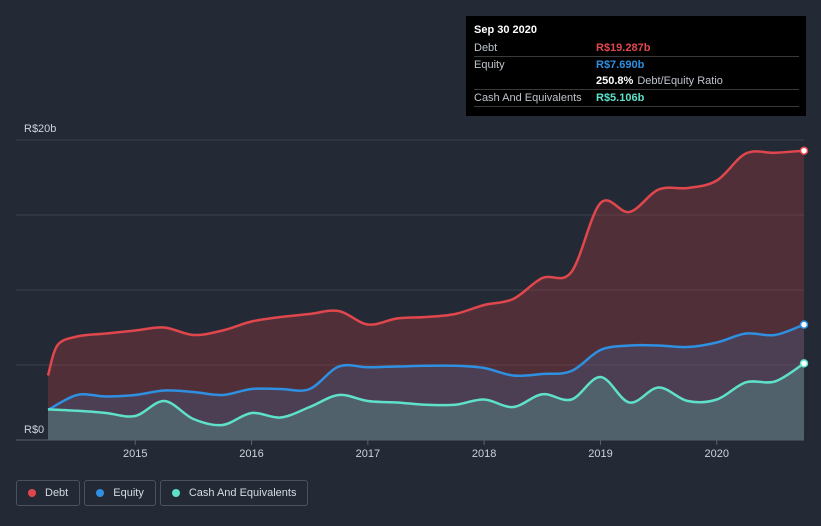 The image size is (821, 526). What do you see at coordinates (623, 48) in the screenshot?
I see `tooltip-value-debt: R$19.287b` at bounding box center [623, 48].